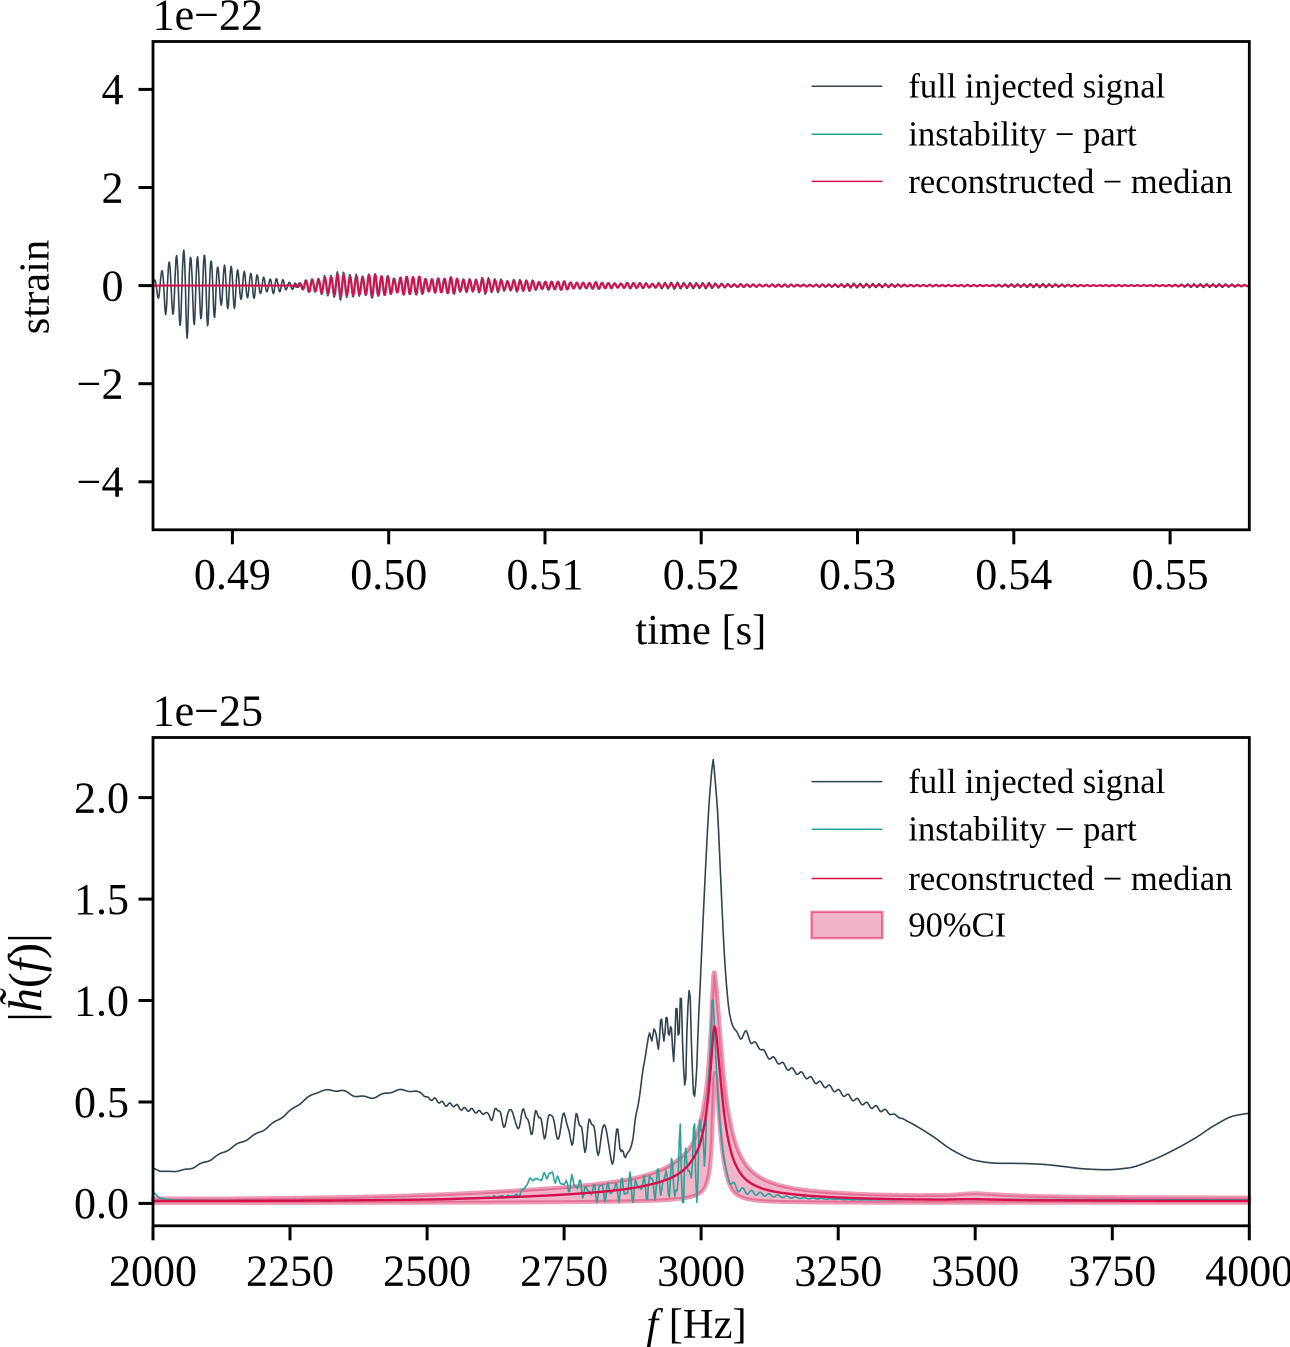 This screenshot has width=1290, height=1347. I want to click on svg-text: 0.5, so click(101, 1102).